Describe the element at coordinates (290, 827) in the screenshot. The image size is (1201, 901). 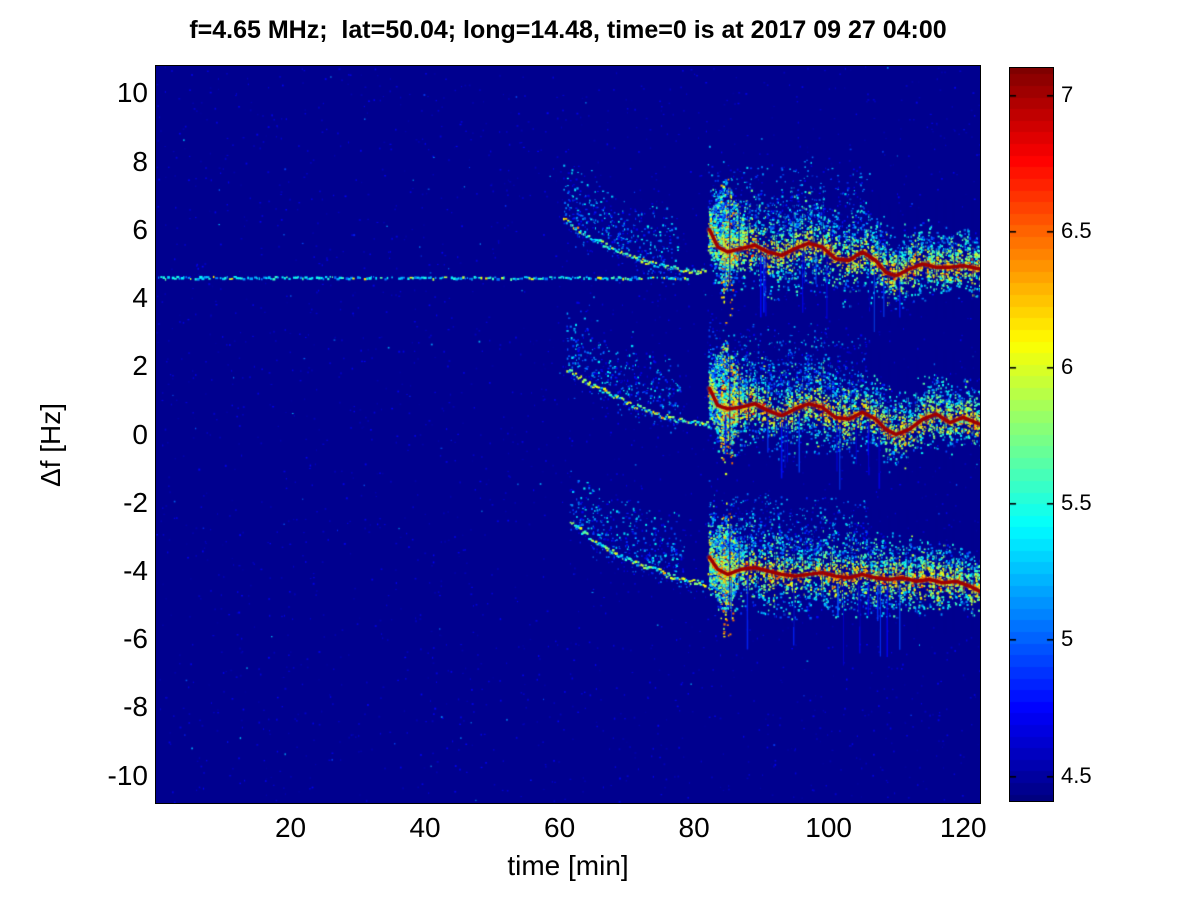
I see `x-tick-label: 20` at that location.